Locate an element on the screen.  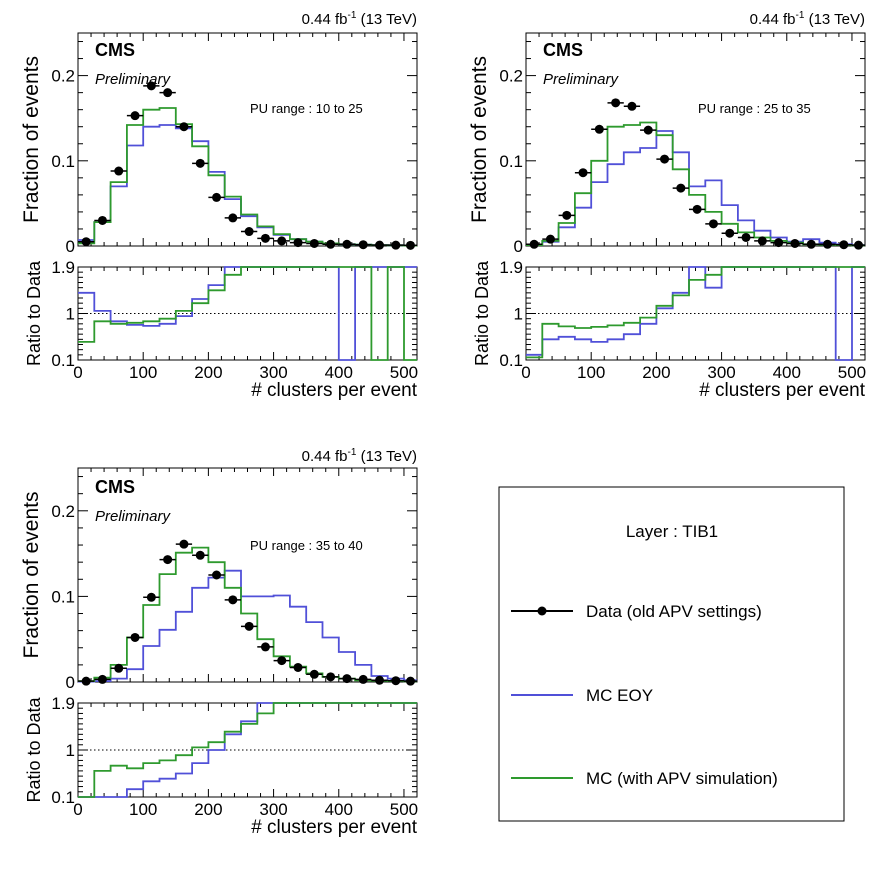
ratio-xtick-label: 0 is located at coordinates (77, 372).